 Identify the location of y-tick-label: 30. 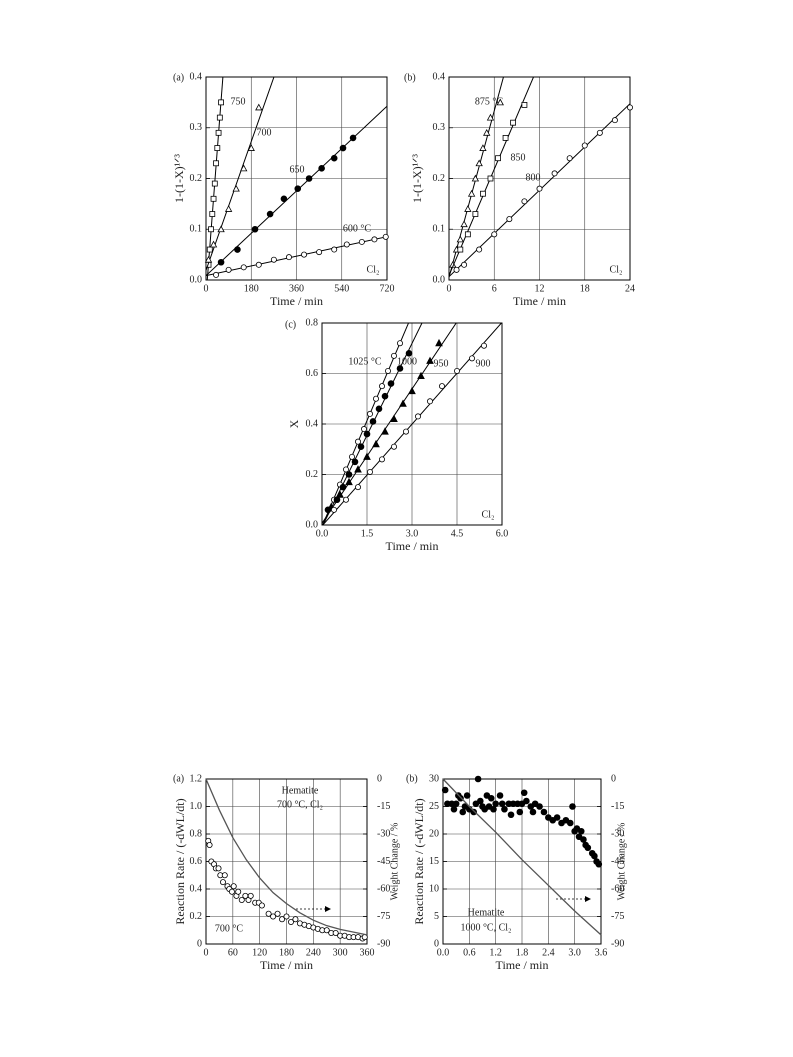
(434, 778).